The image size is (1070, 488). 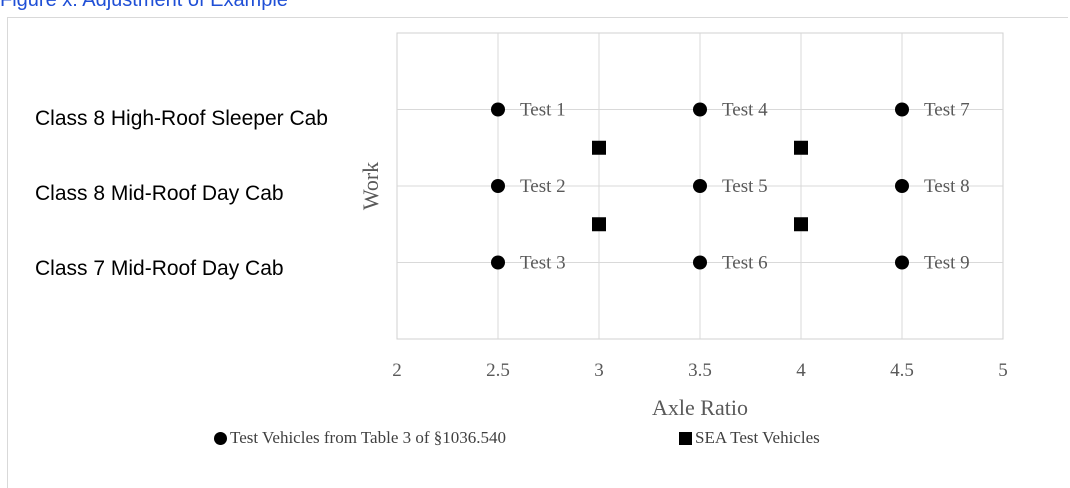 I want to click on y-axis-label: Work, so click(x=370, y=186).